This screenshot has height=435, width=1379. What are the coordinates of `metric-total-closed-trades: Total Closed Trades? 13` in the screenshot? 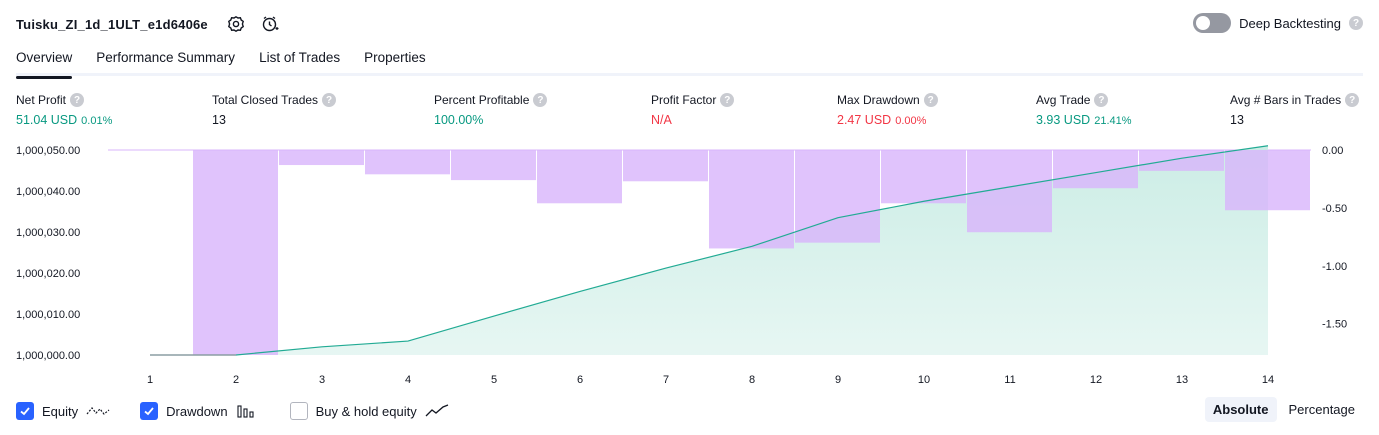 It's located at (274, 110).